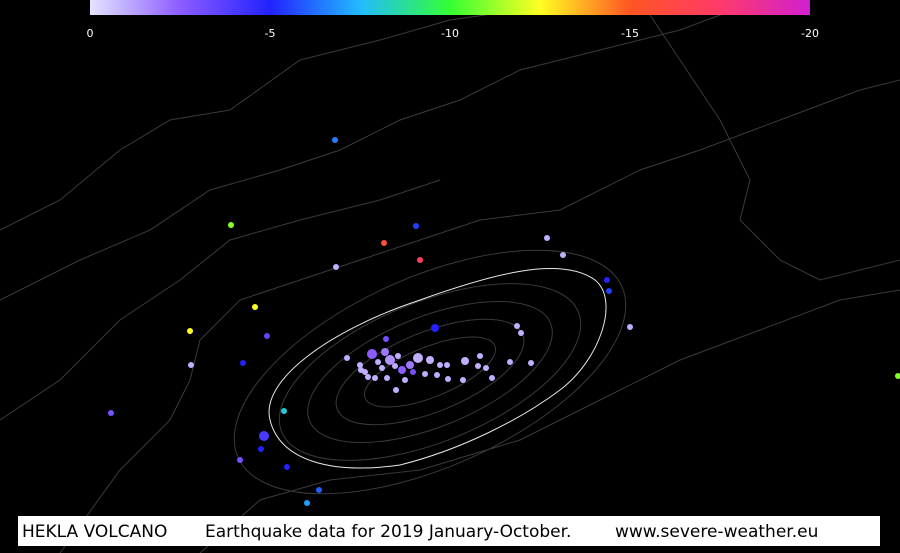  Describe the element at coordinates (90, 33) in the screenshot. I see `tick-label: 0` at that location.